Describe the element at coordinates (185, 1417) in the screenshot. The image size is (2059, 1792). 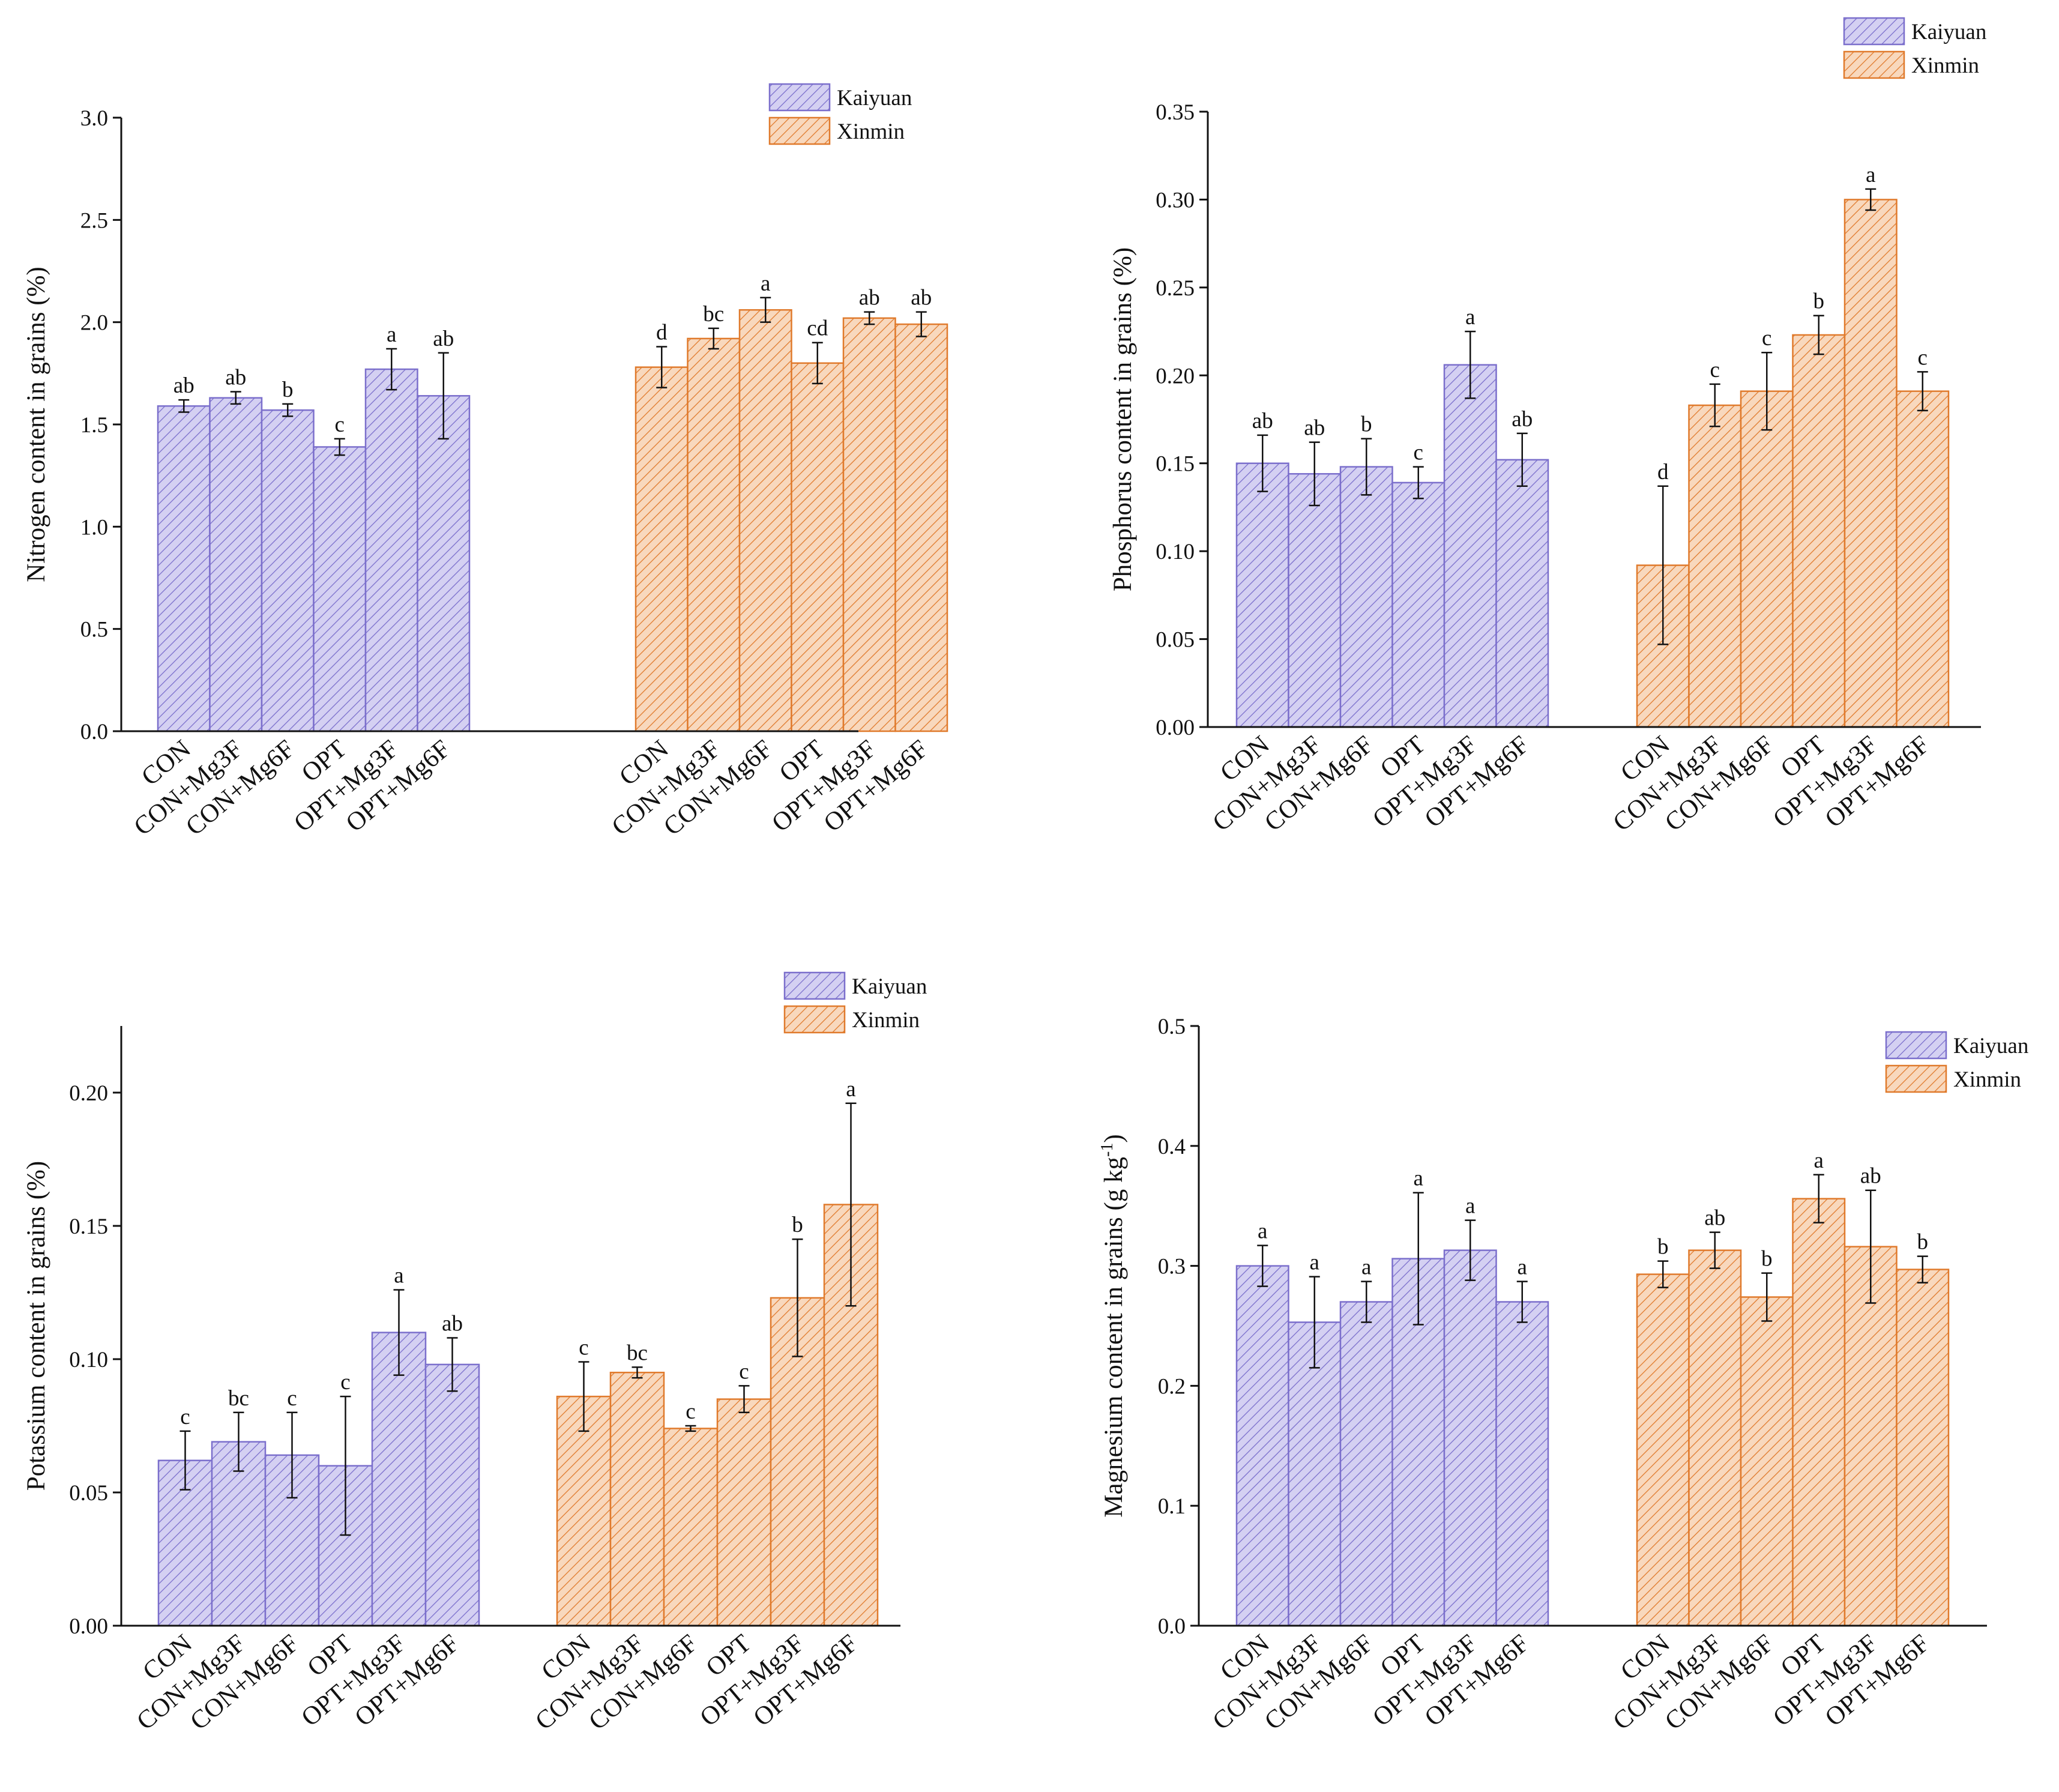
I see `sig-letter-kaiyuan-0: c` at that location.